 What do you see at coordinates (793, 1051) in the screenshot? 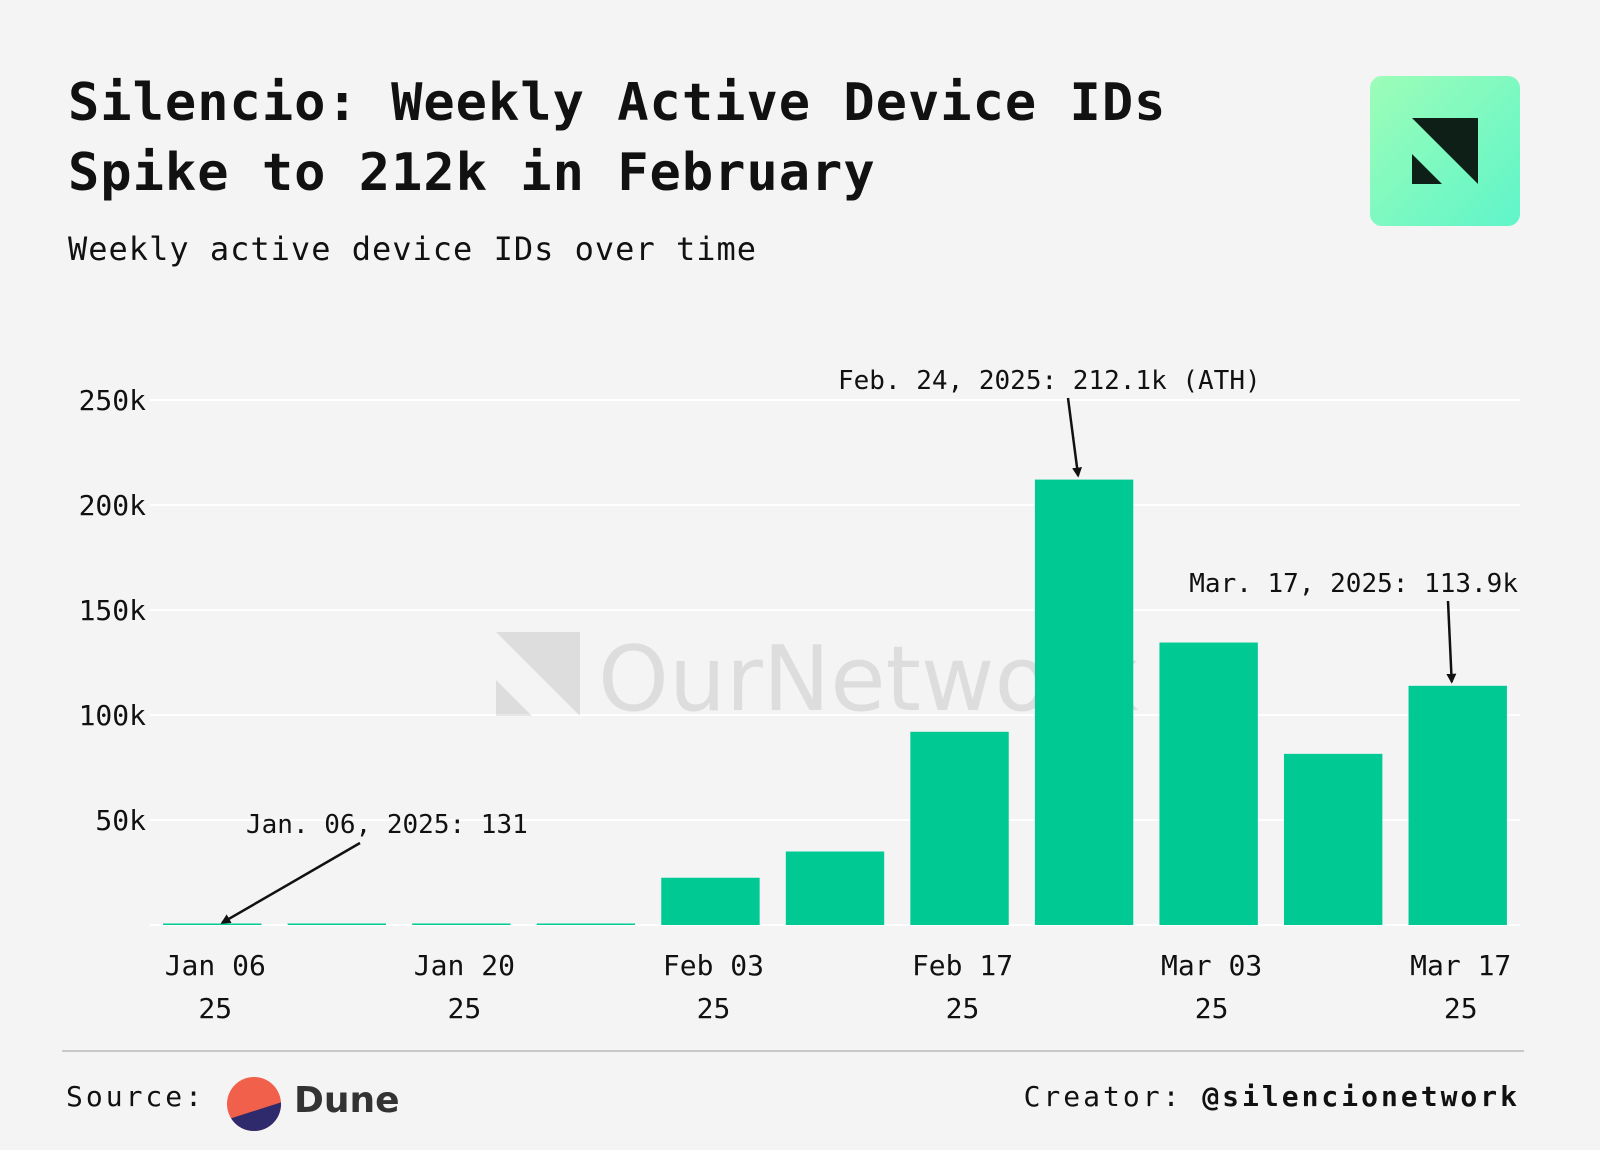
I see `footer-divider` at bounding box center [793, 1051].